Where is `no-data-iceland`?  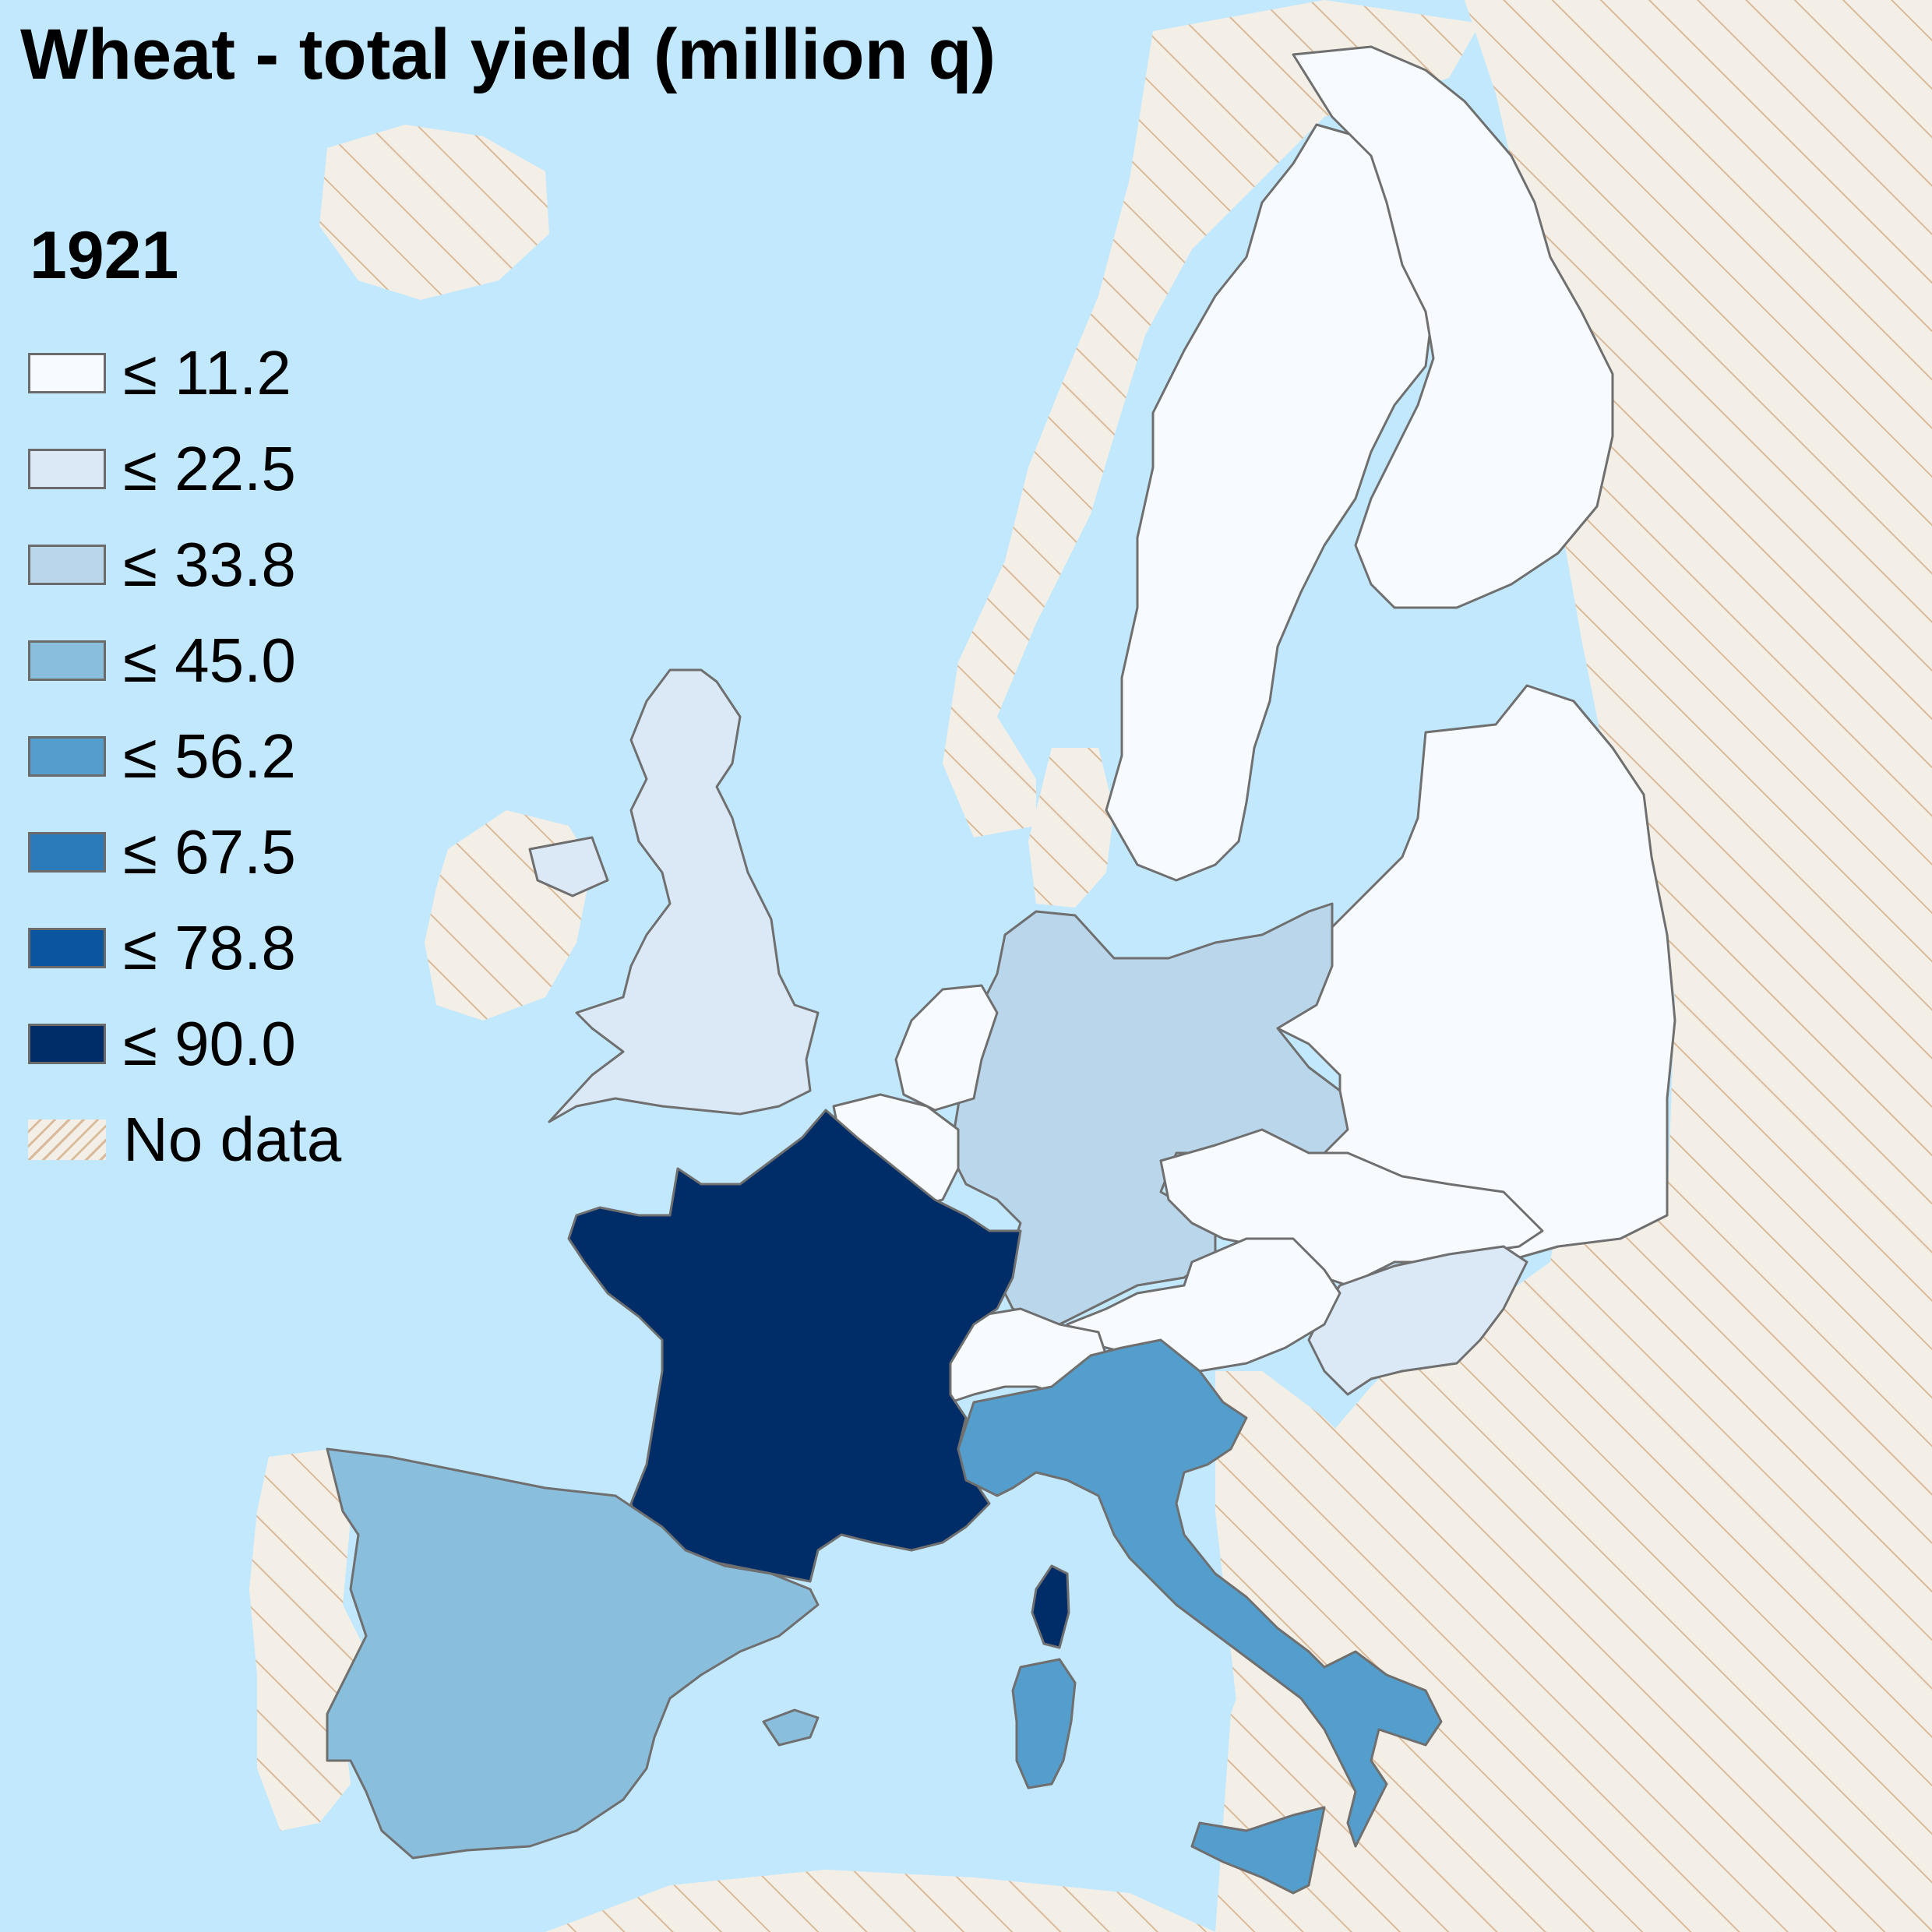 no-data-iceland is located at coordinates (434, 213).